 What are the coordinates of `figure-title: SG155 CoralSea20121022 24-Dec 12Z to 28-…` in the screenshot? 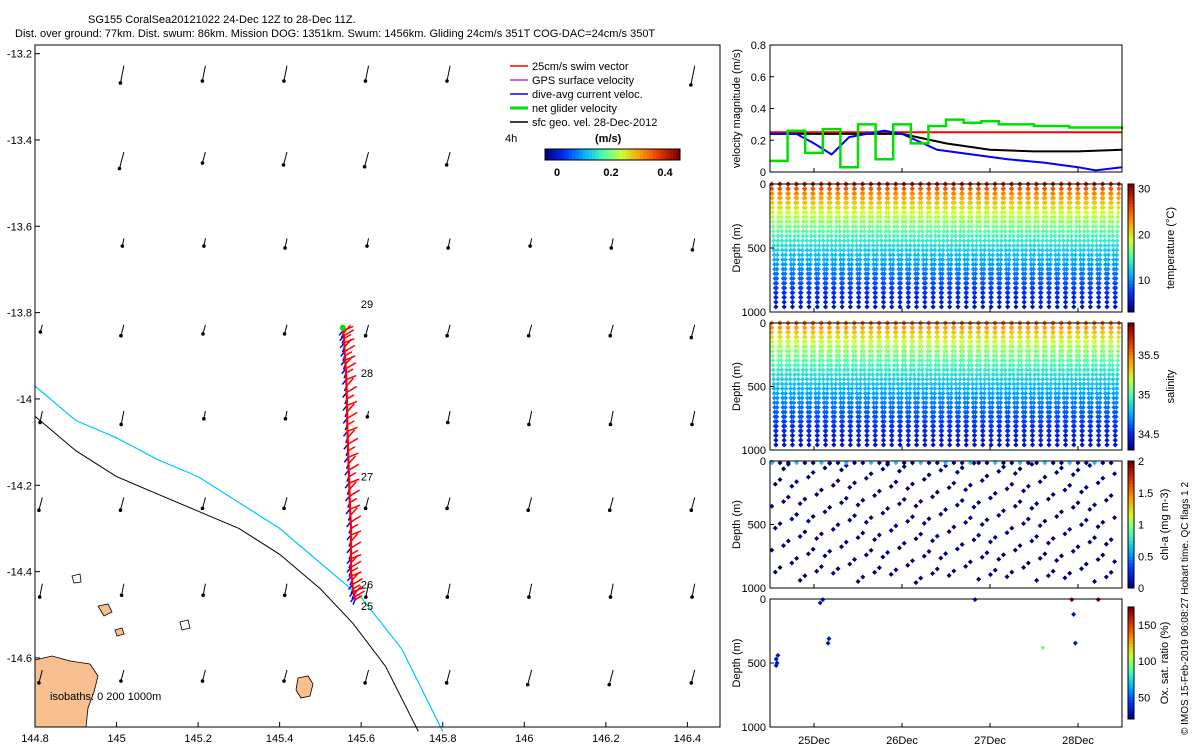 It's located at (222, 20).